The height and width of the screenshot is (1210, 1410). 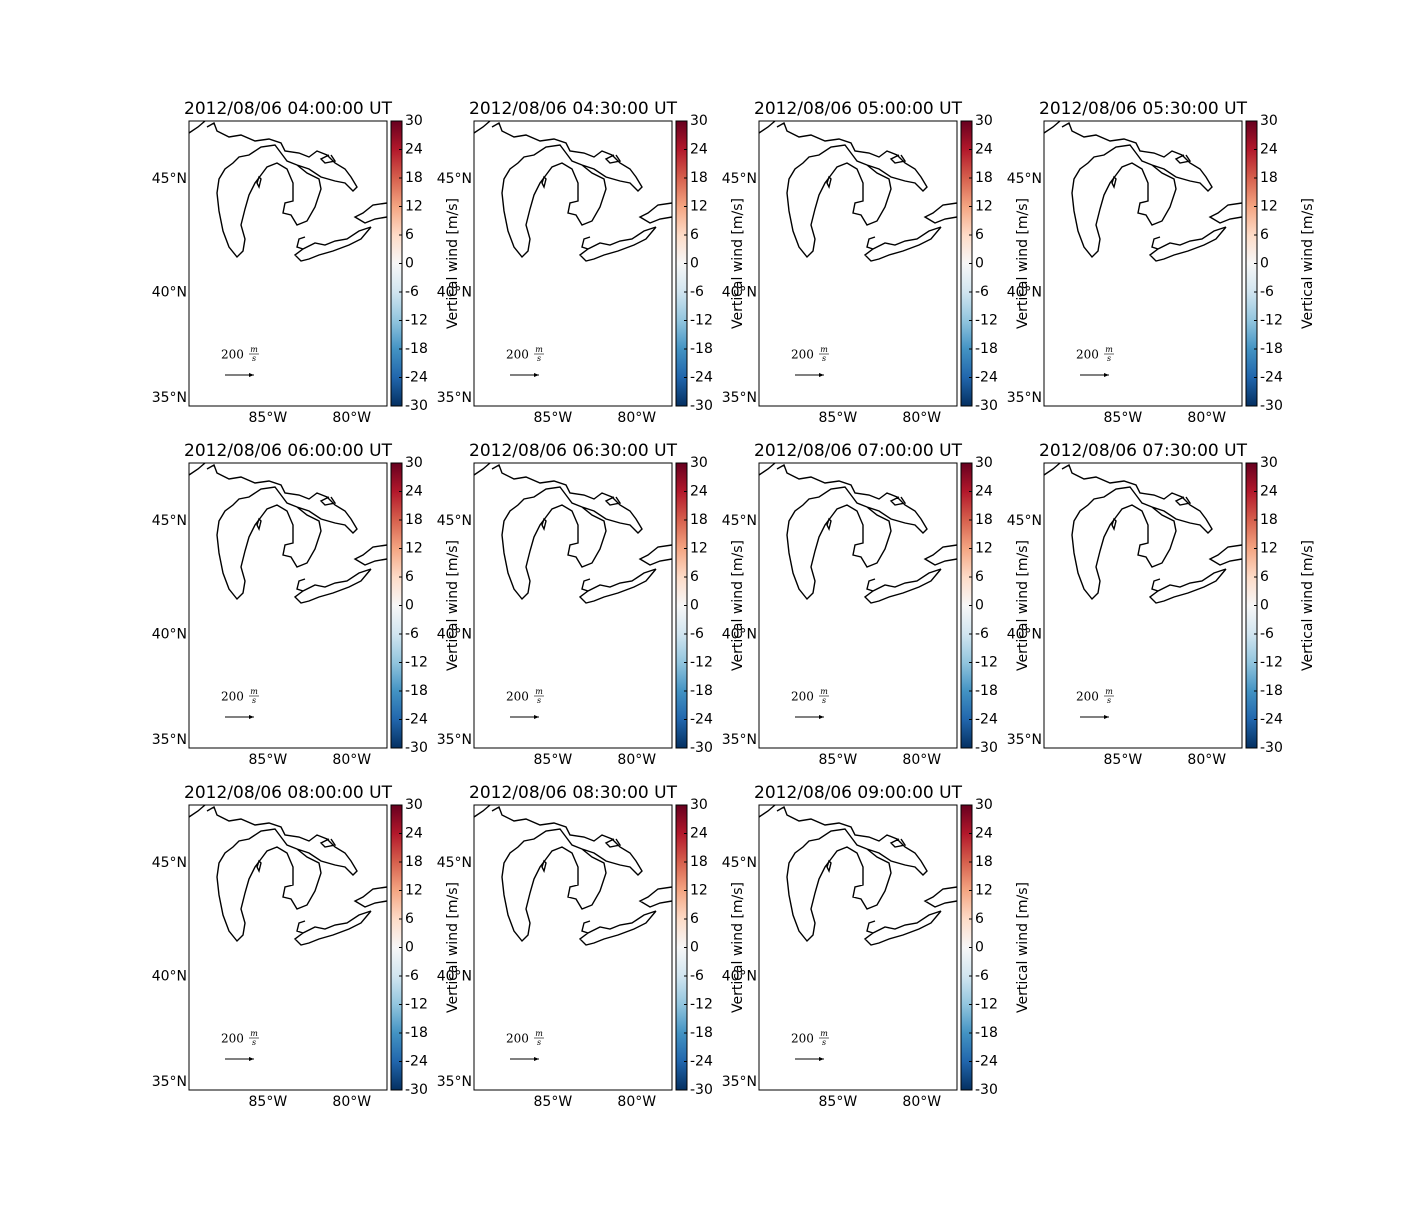 What do you see at coordinates (701, 1033) in the screenshot?
I see `colorbar-tick-label: -18` at bounding box center [701, 1033].